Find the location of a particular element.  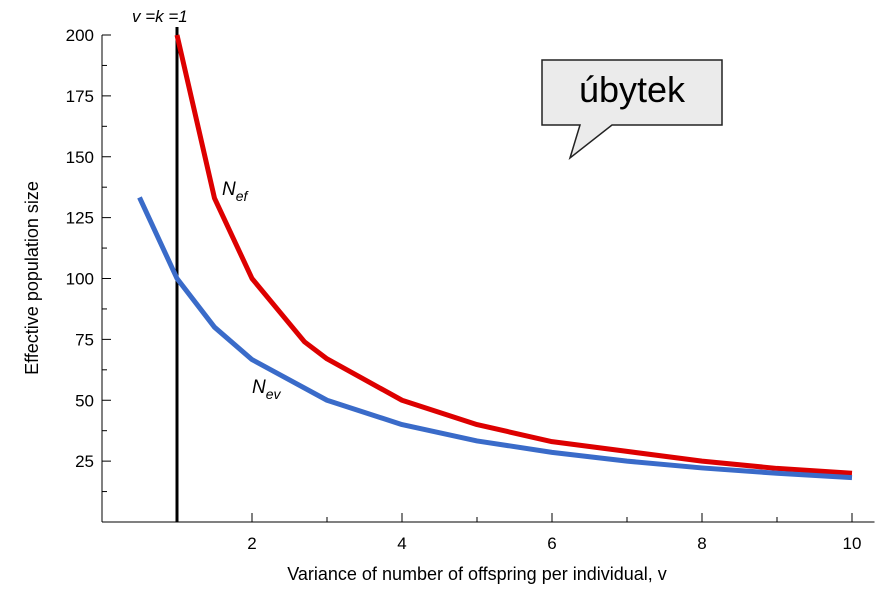

series-label: Nev is located at coordinates (267, 389).